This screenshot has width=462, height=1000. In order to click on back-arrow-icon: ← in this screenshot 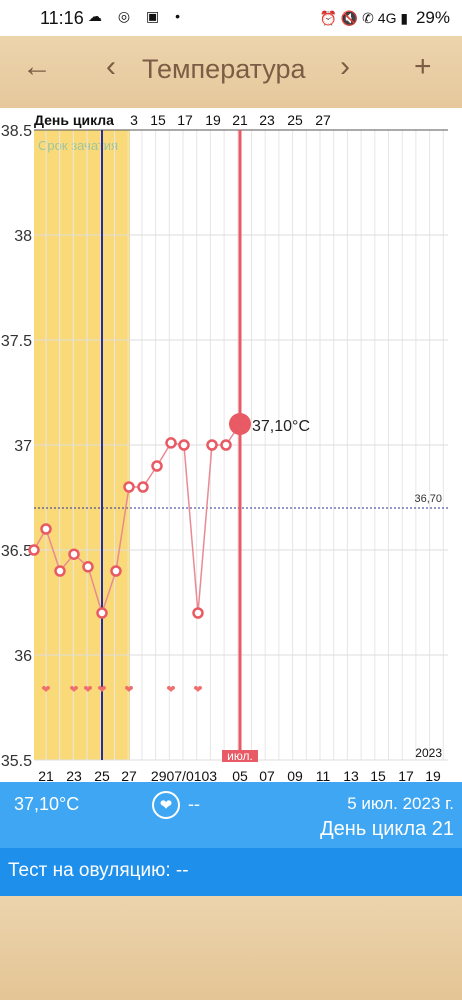, I will do `click(37, 66)`.